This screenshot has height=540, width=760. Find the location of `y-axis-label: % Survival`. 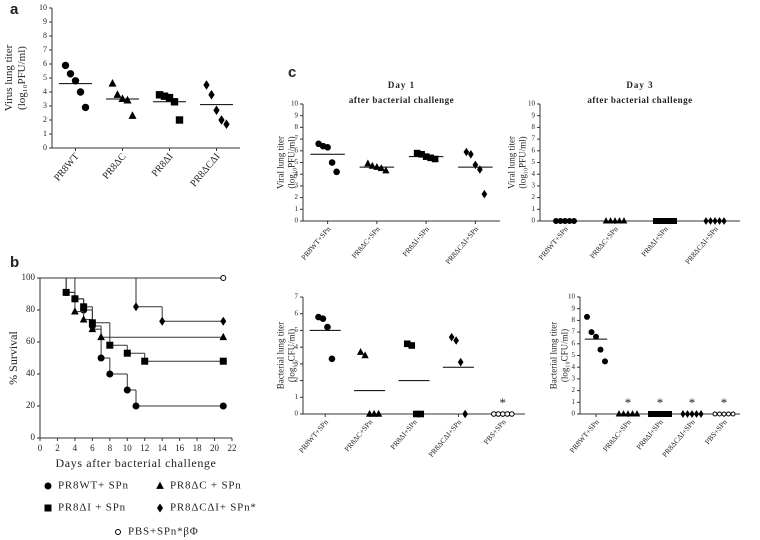

y-axis-label: % Survival is located at coordinates (13, 358).